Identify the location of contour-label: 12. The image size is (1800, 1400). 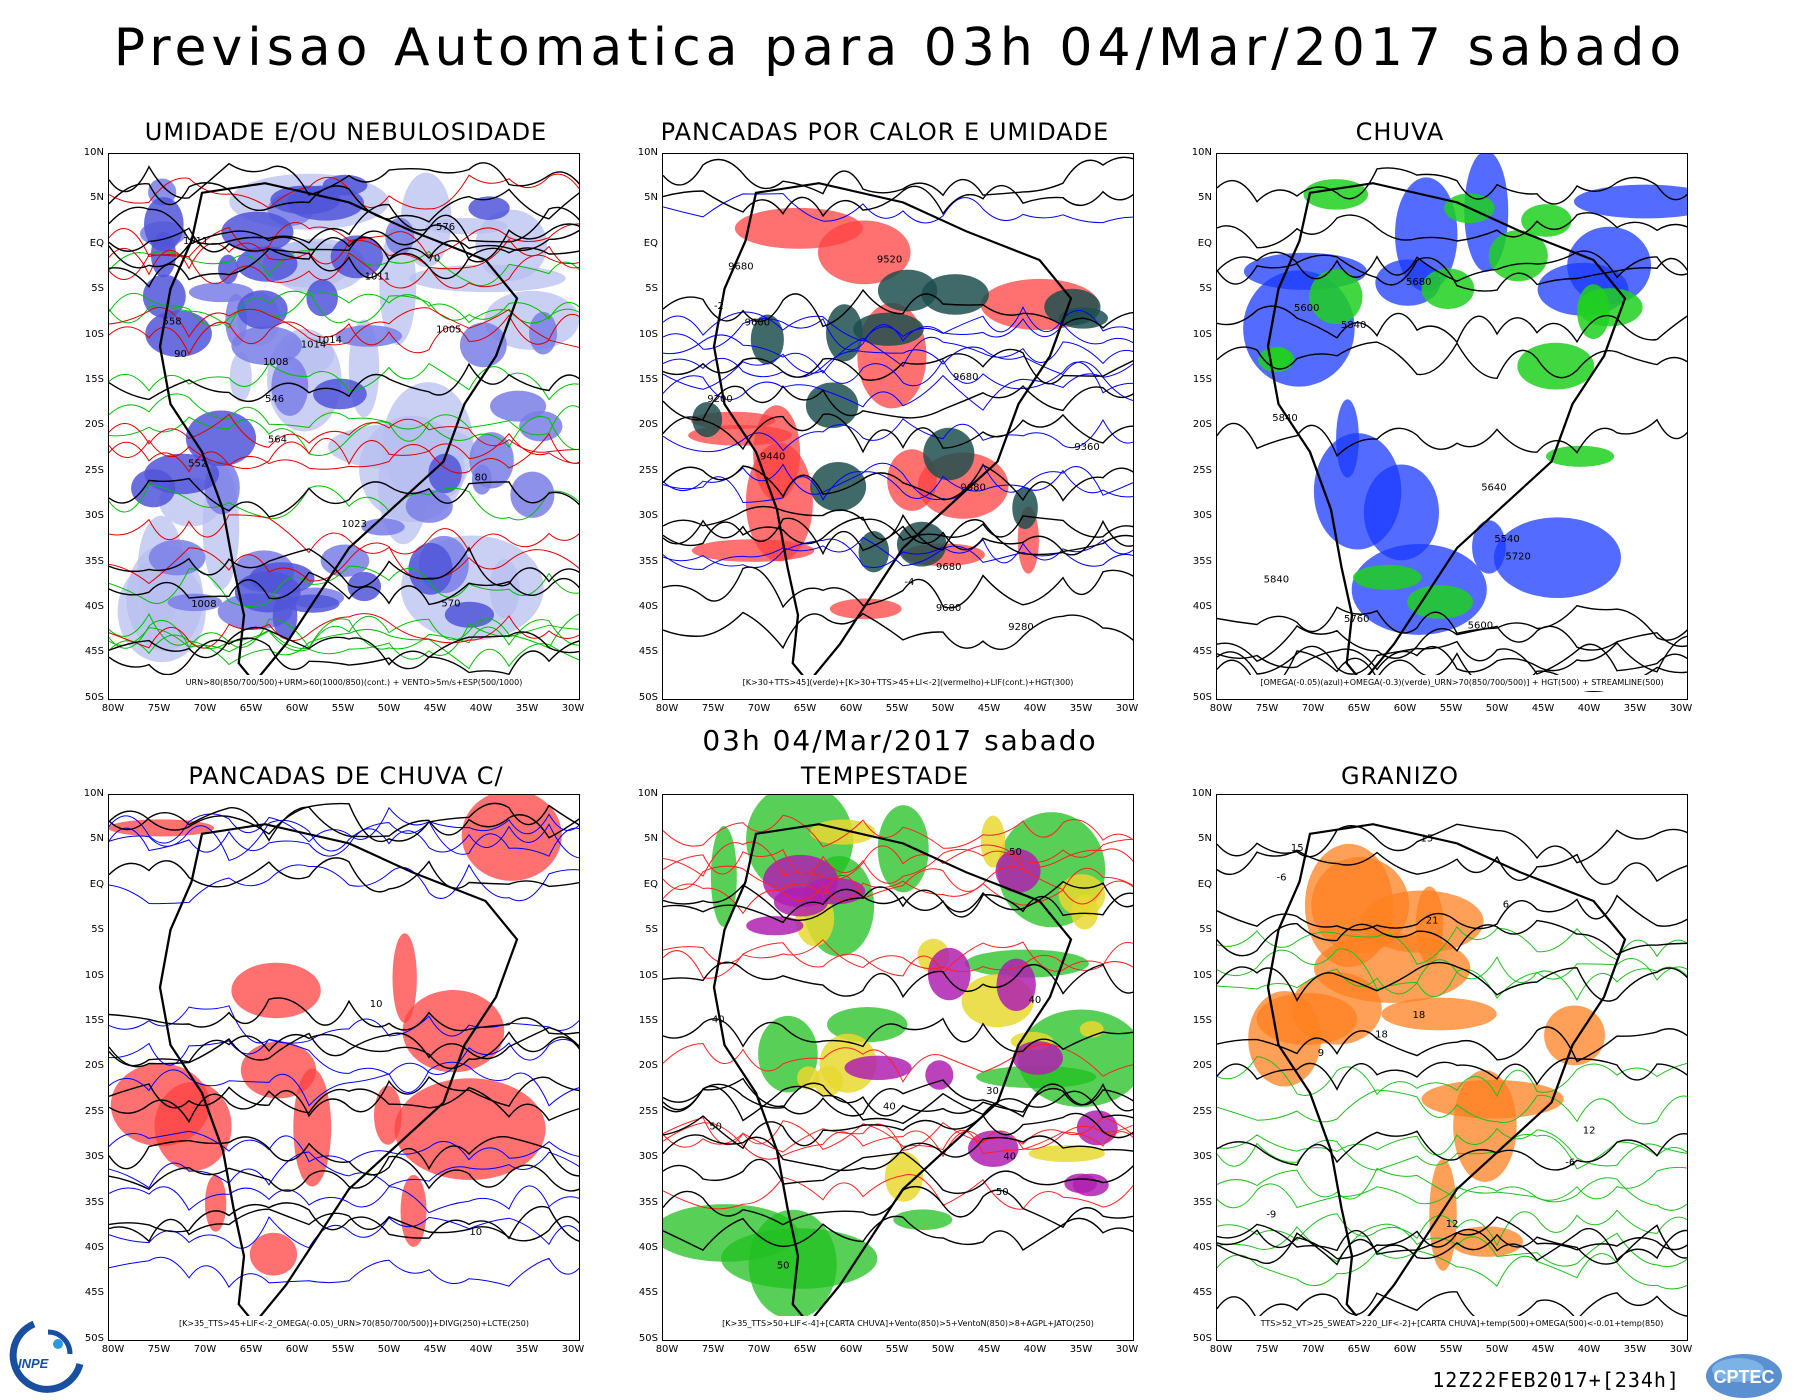
(1589, 1131).